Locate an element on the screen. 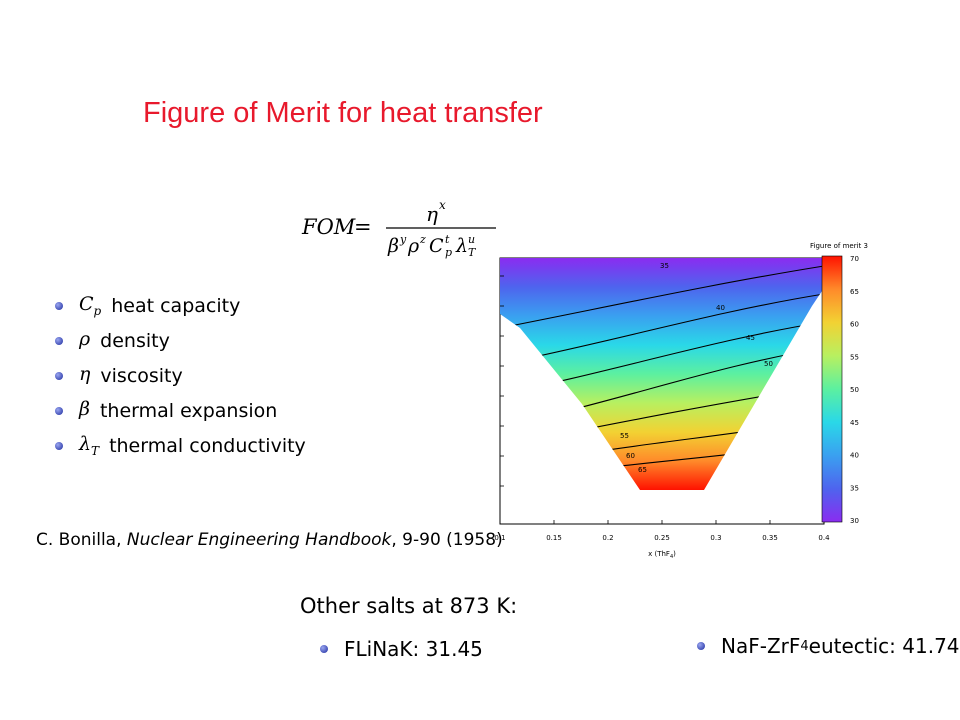 This screenshot has height=720, width=960. formula-eta: η is located at coordinates (432, 214).